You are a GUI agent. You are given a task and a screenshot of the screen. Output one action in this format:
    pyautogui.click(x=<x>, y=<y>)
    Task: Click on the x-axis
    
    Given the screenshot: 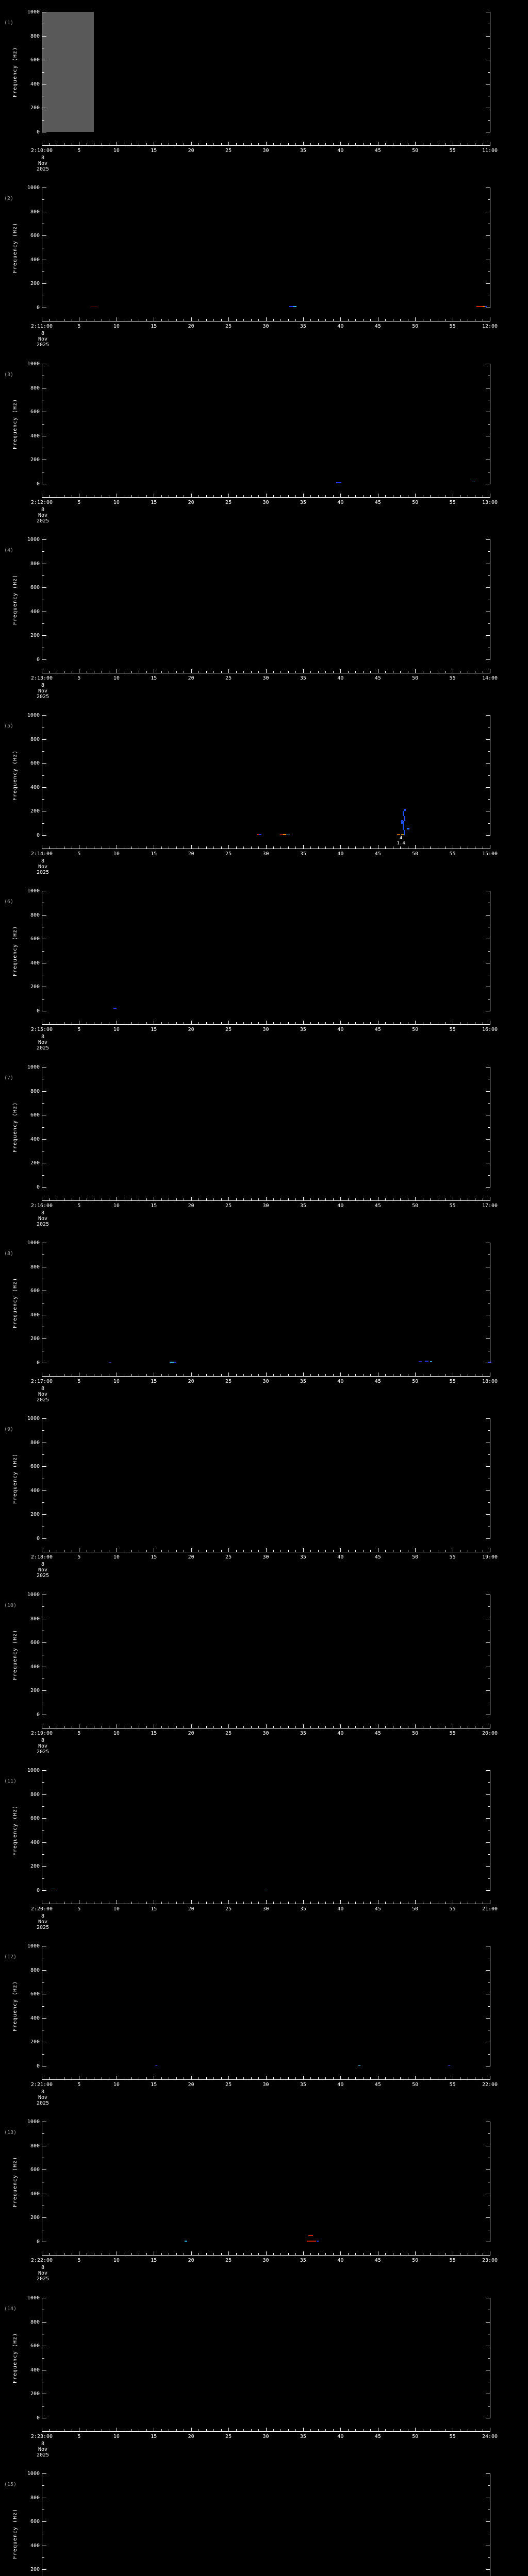 What is the action you would take?
    pyautogui.click(x=266, y=2079)
    